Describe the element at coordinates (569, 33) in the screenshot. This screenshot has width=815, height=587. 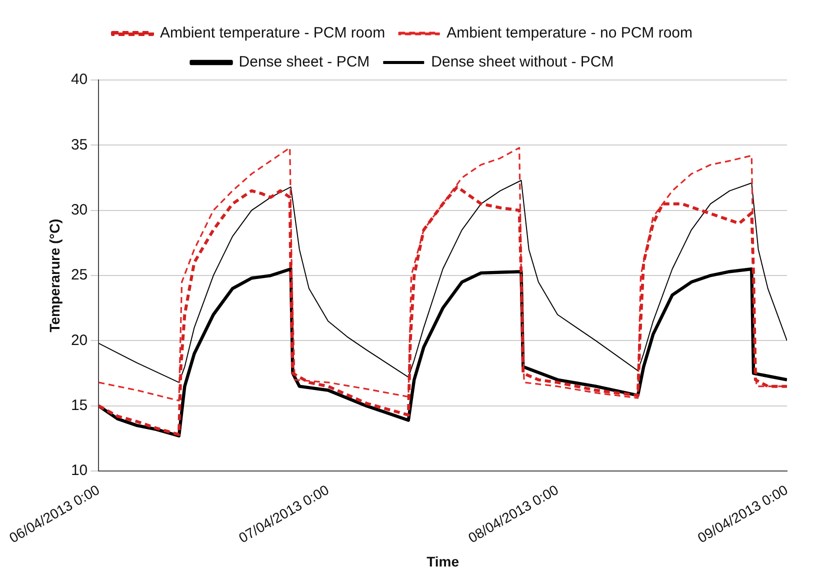
I see `legend-label: Ambient temperature - no PCM room` at that location.